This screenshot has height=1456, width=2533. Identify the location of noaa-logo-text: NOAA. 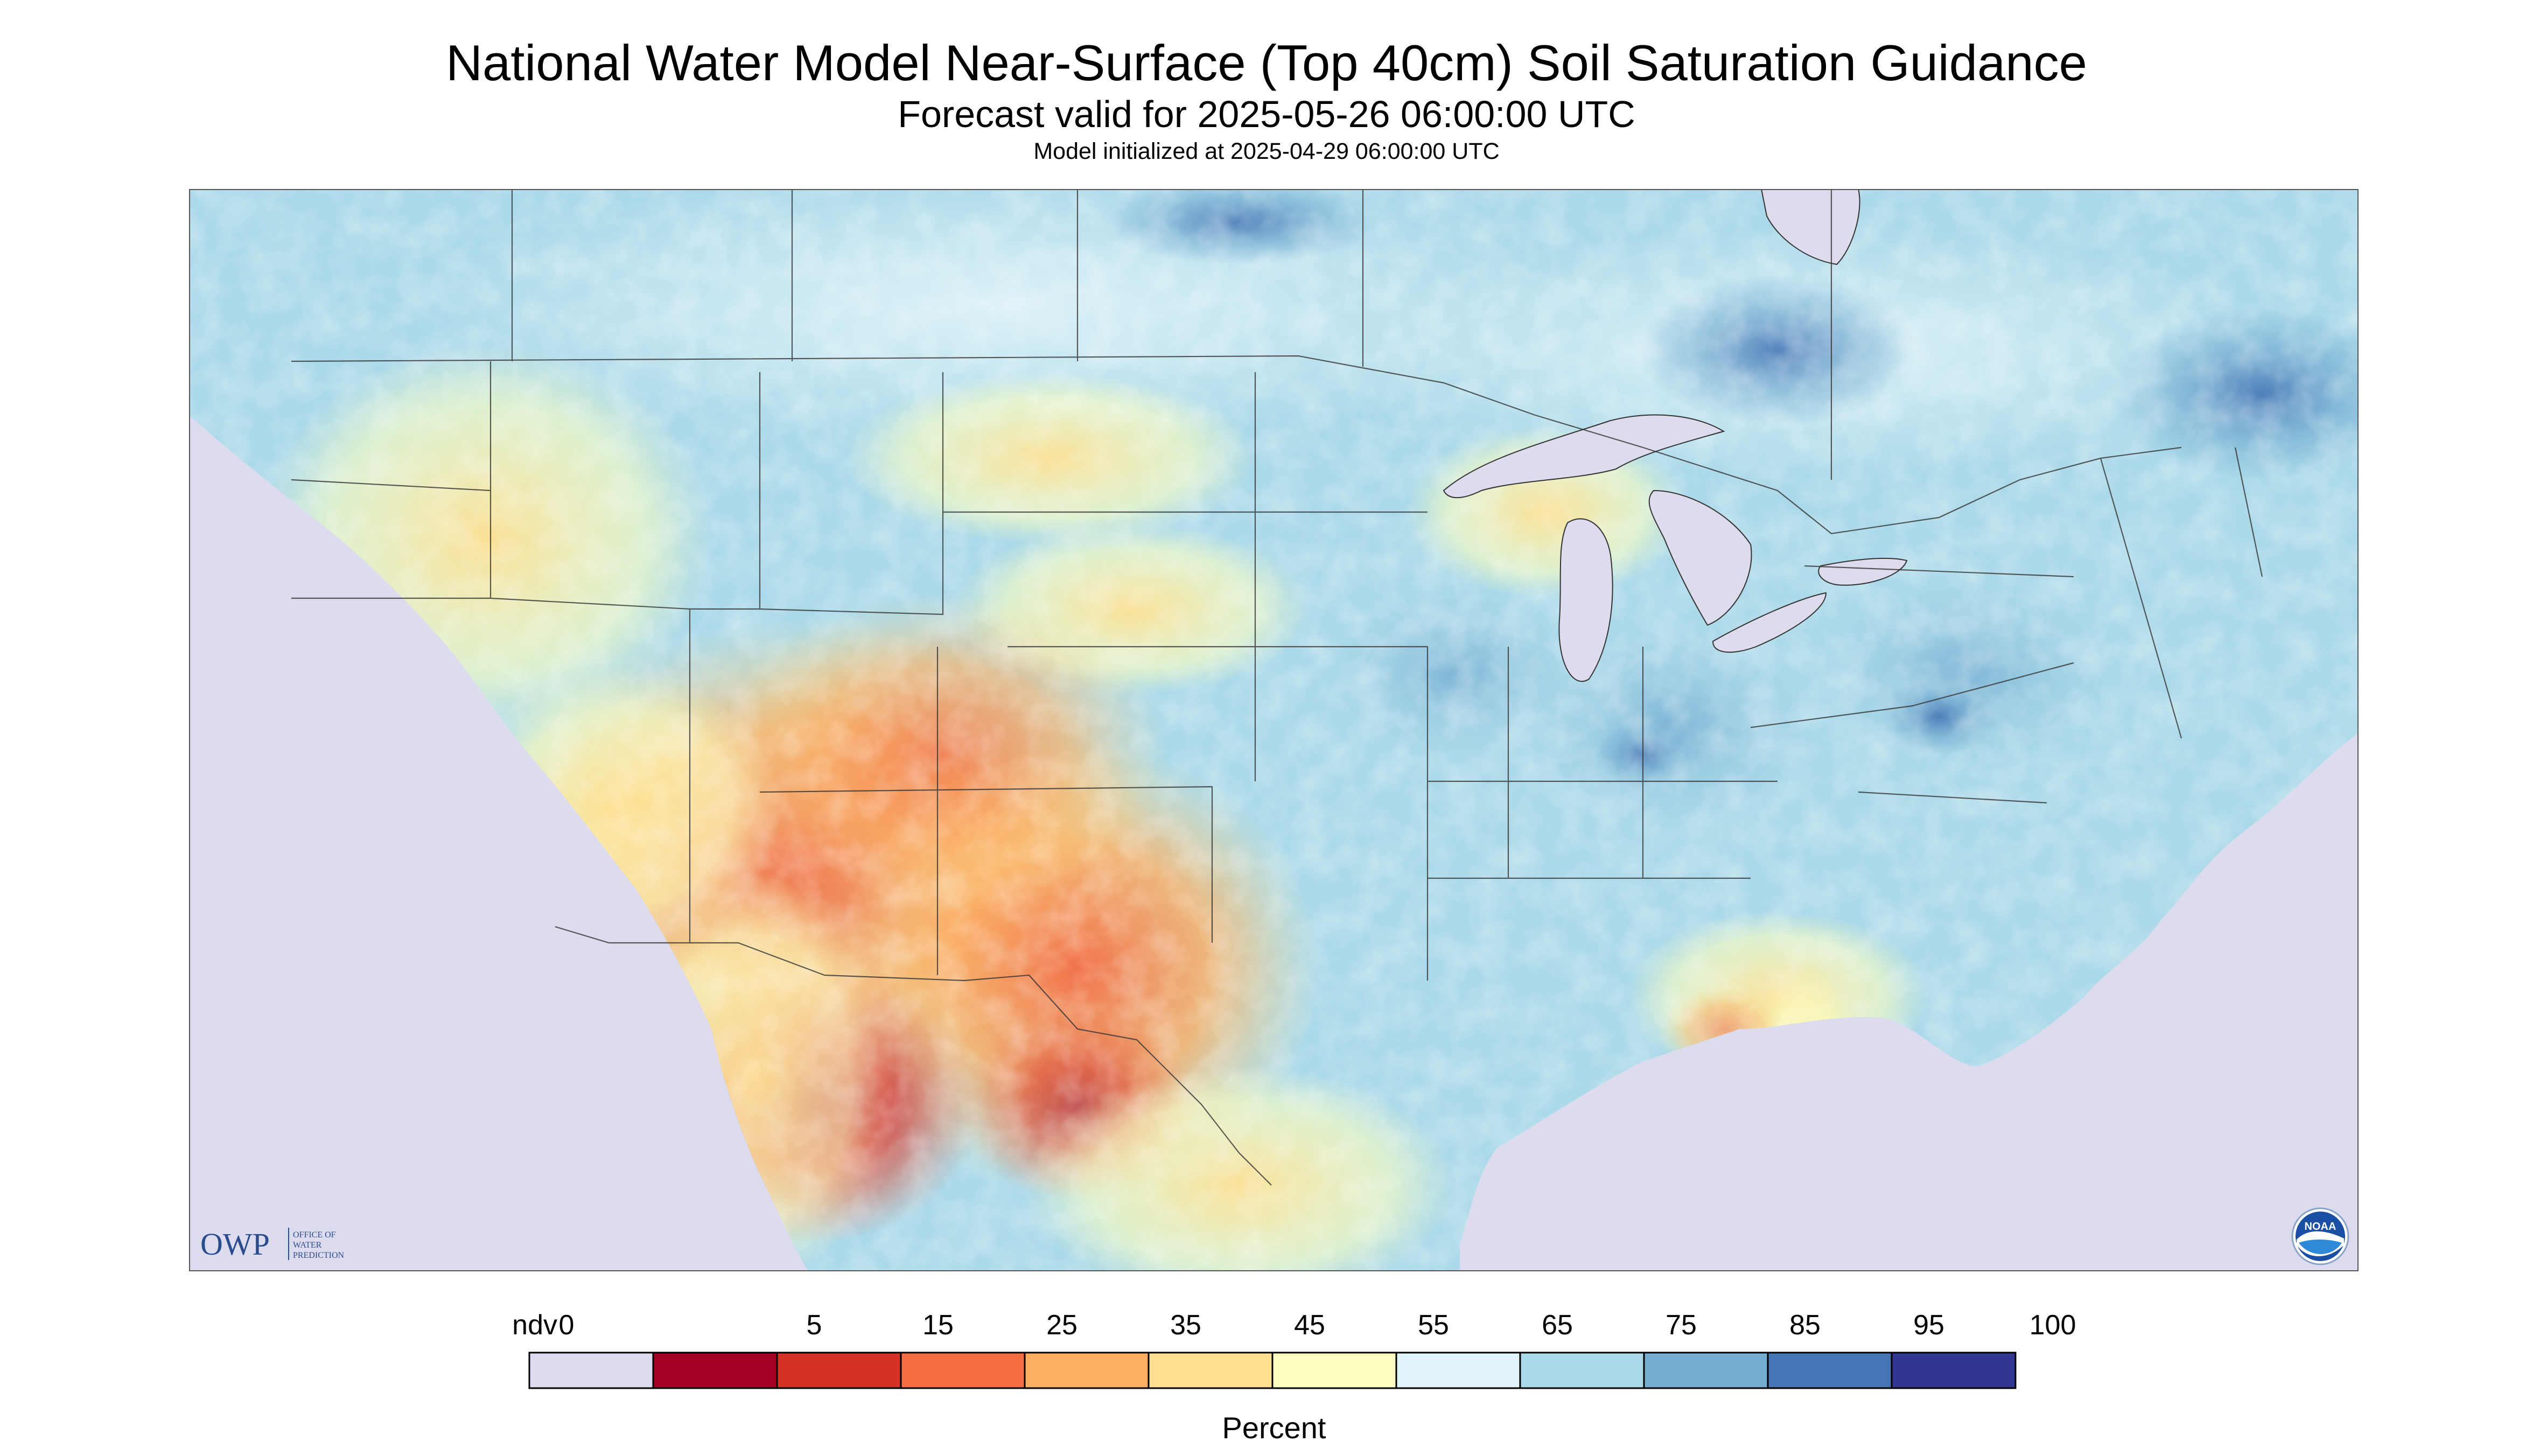
(2320, 1227).